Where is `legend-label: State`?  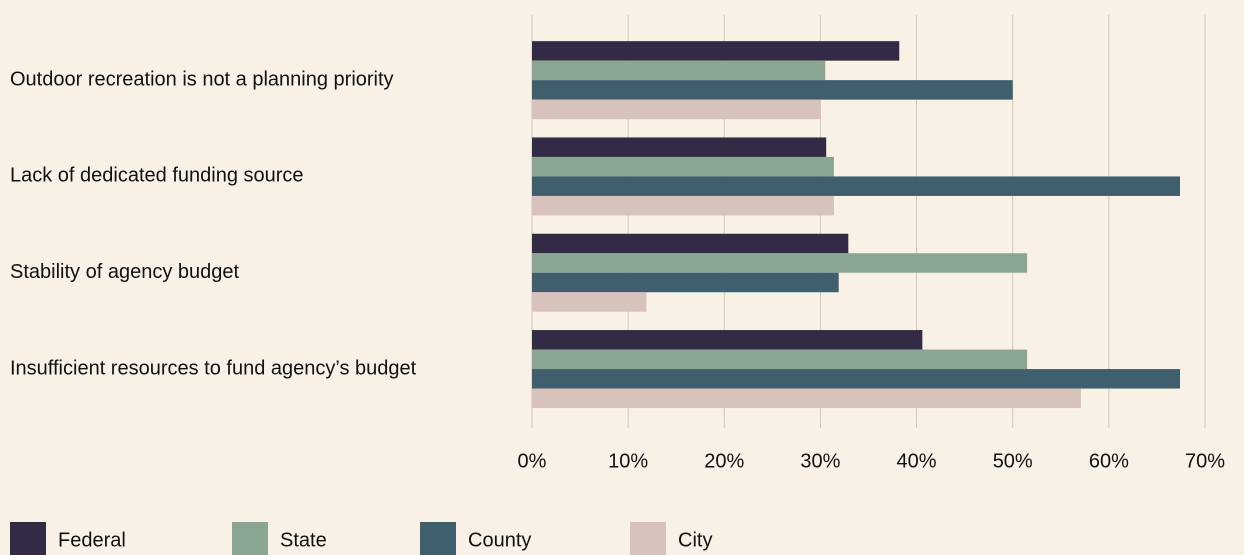 legend-label: State is located at coordinates (303, 540).